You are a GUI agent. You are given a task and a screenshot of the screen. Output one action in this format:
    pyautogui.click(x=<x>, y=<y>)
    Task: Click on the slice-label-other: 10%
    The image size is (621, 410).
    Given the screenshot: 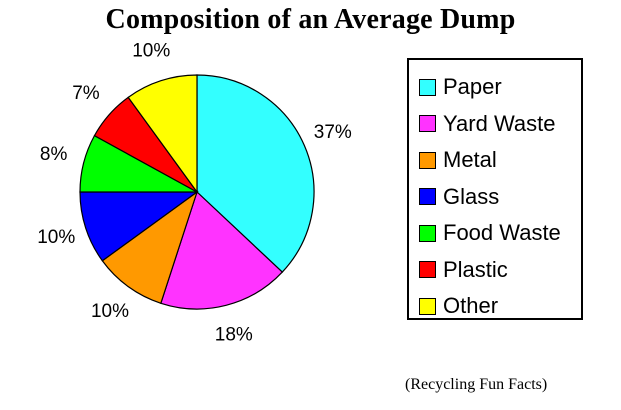 What is the action you would take?
    pyautogui.click(x=151, y=50)
    